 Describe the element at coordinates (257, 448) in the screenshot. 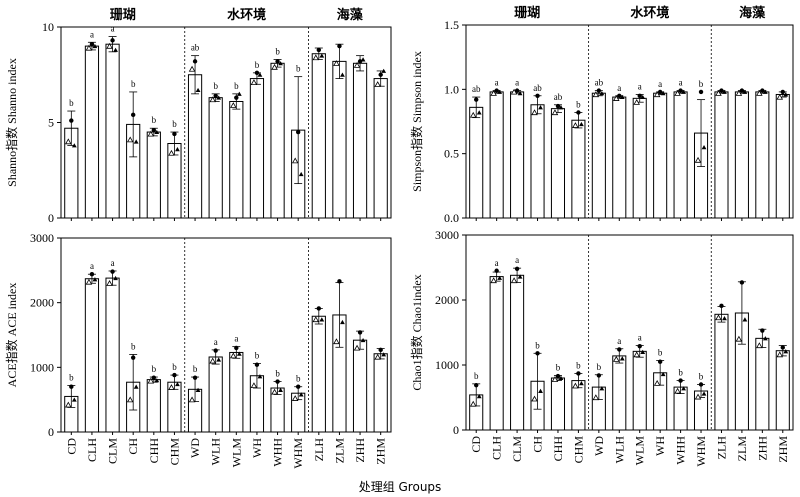

I see `x-tick-label: WH` at that location.